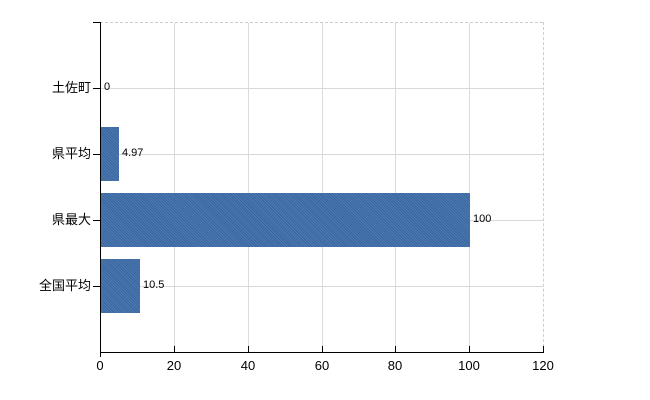  What do you see at coordinates (543, 365) in the screenshot?
I see `x-tick-label: 120` at bounding box center [543, 365].